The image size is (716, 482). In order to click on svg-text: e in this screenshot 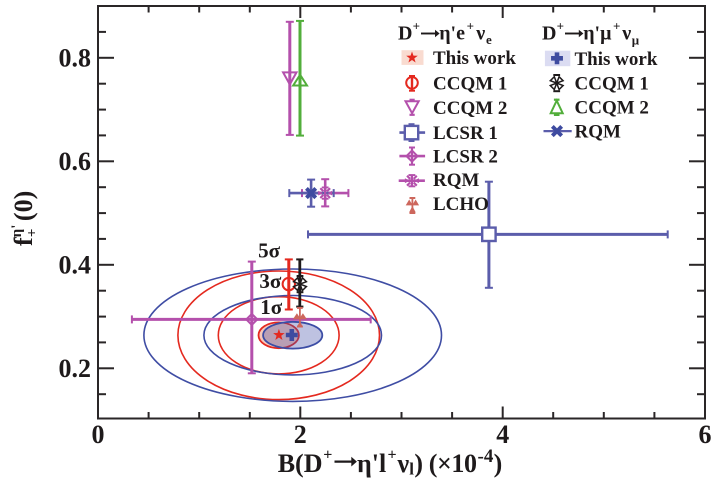, I will do `click(489, 39)`.